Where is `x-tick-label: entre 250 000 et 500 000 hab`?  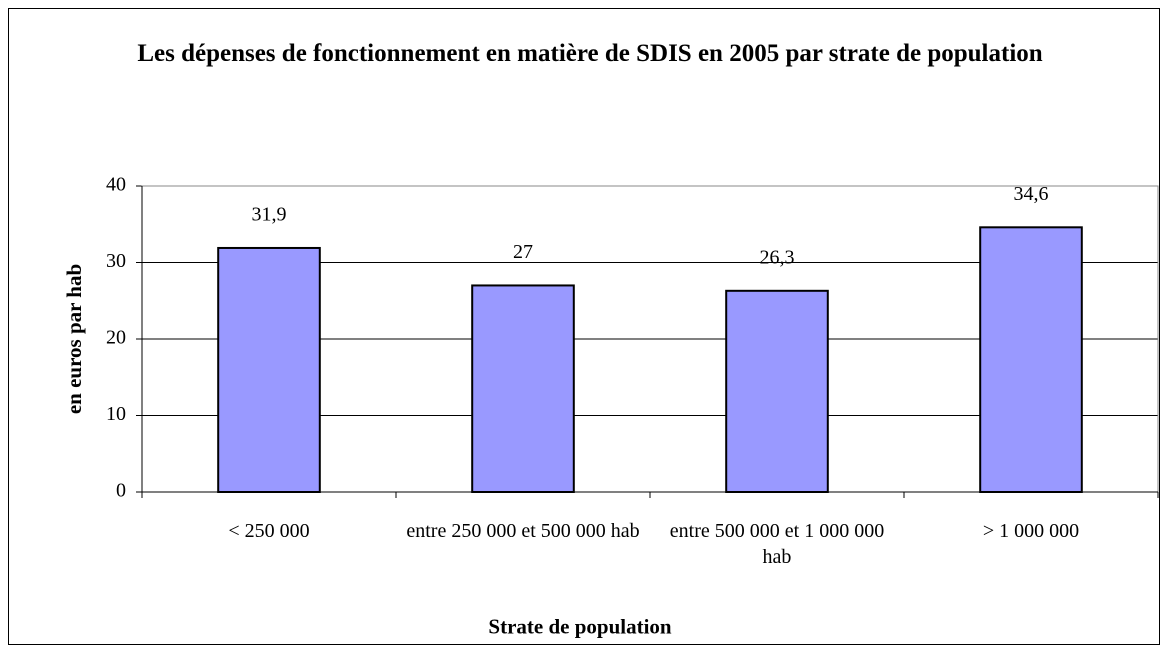 x-tick-label: entre 250 000 et 500 000 hab is located at coordinates (523, 531).